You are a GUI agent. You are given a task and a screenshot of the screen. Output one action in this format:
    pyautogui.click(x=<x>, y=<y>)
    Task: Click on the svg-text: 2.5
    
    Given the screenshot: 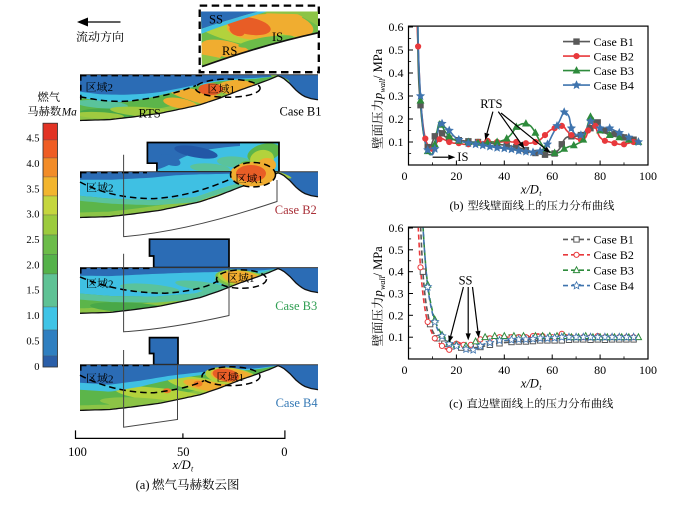 What is the action you would take?
    pyautogui.click(x=32, y=240)
    